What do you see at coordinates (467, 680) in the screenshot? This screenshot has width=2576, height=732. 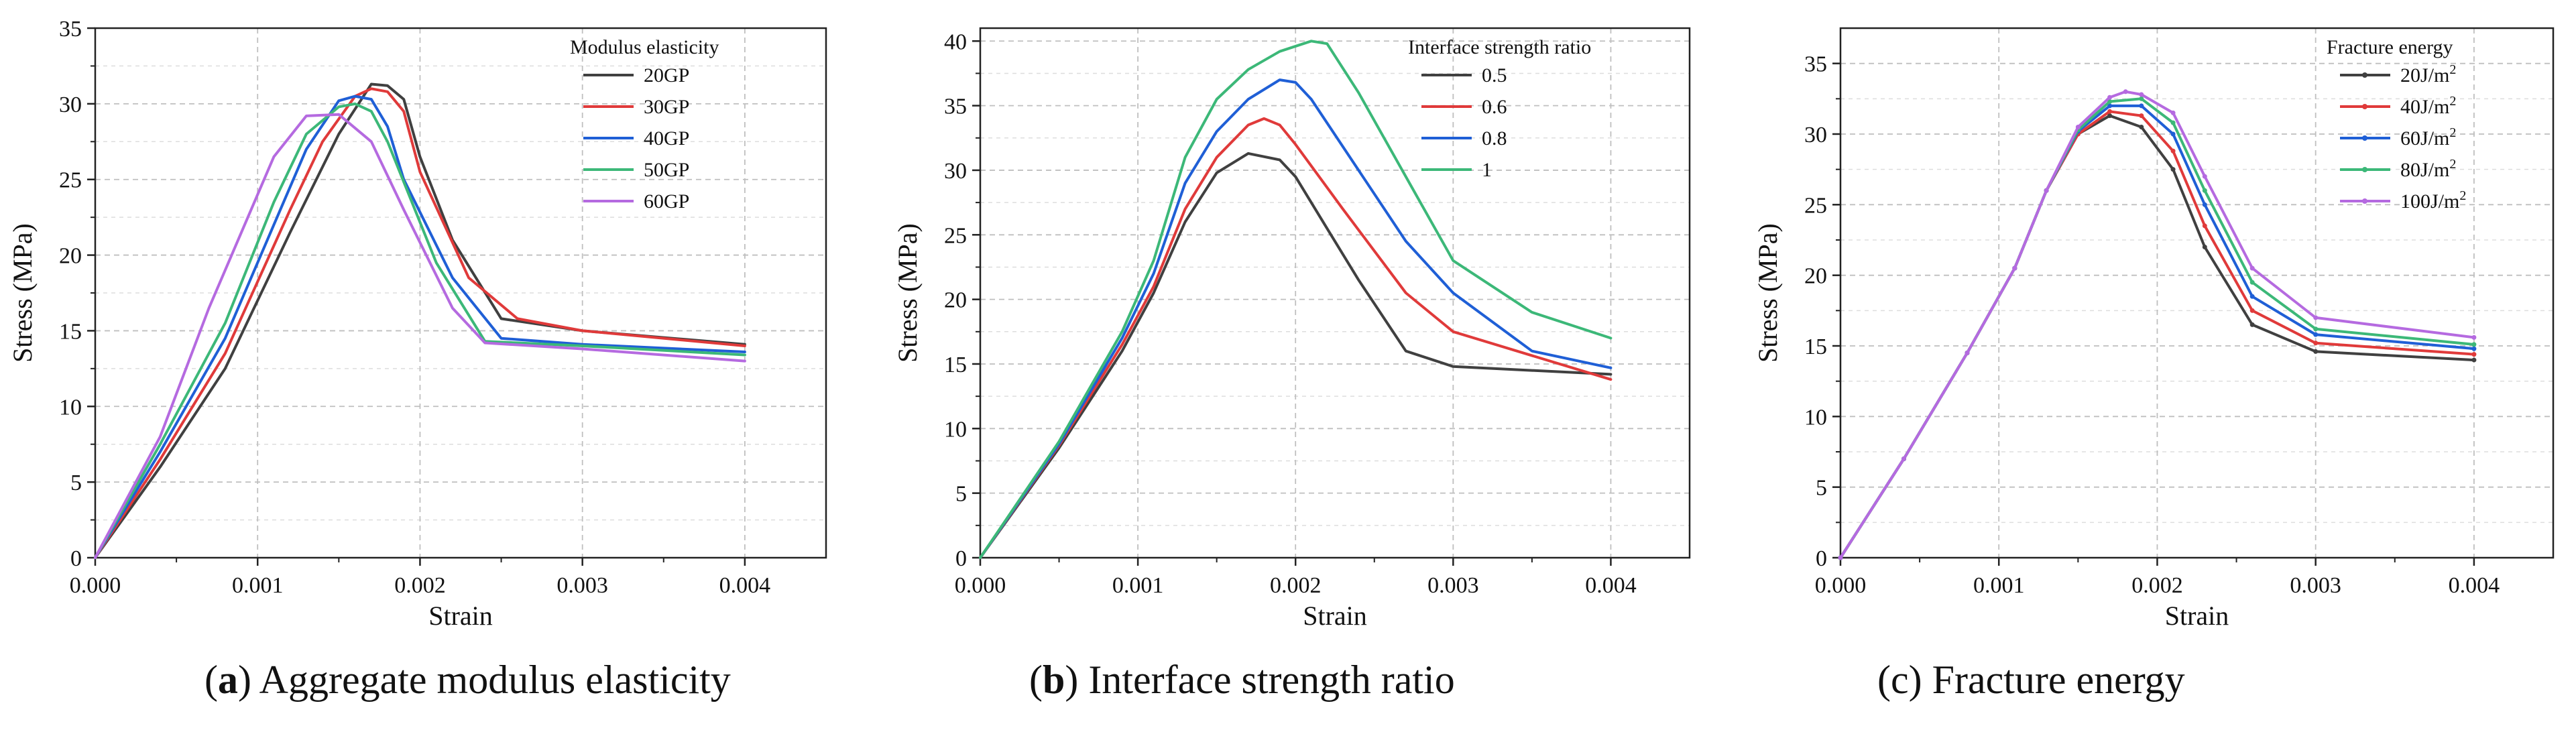 I see `caption-a: (a) Aggregate modulus elasticity` at bounding box center [467, 680].